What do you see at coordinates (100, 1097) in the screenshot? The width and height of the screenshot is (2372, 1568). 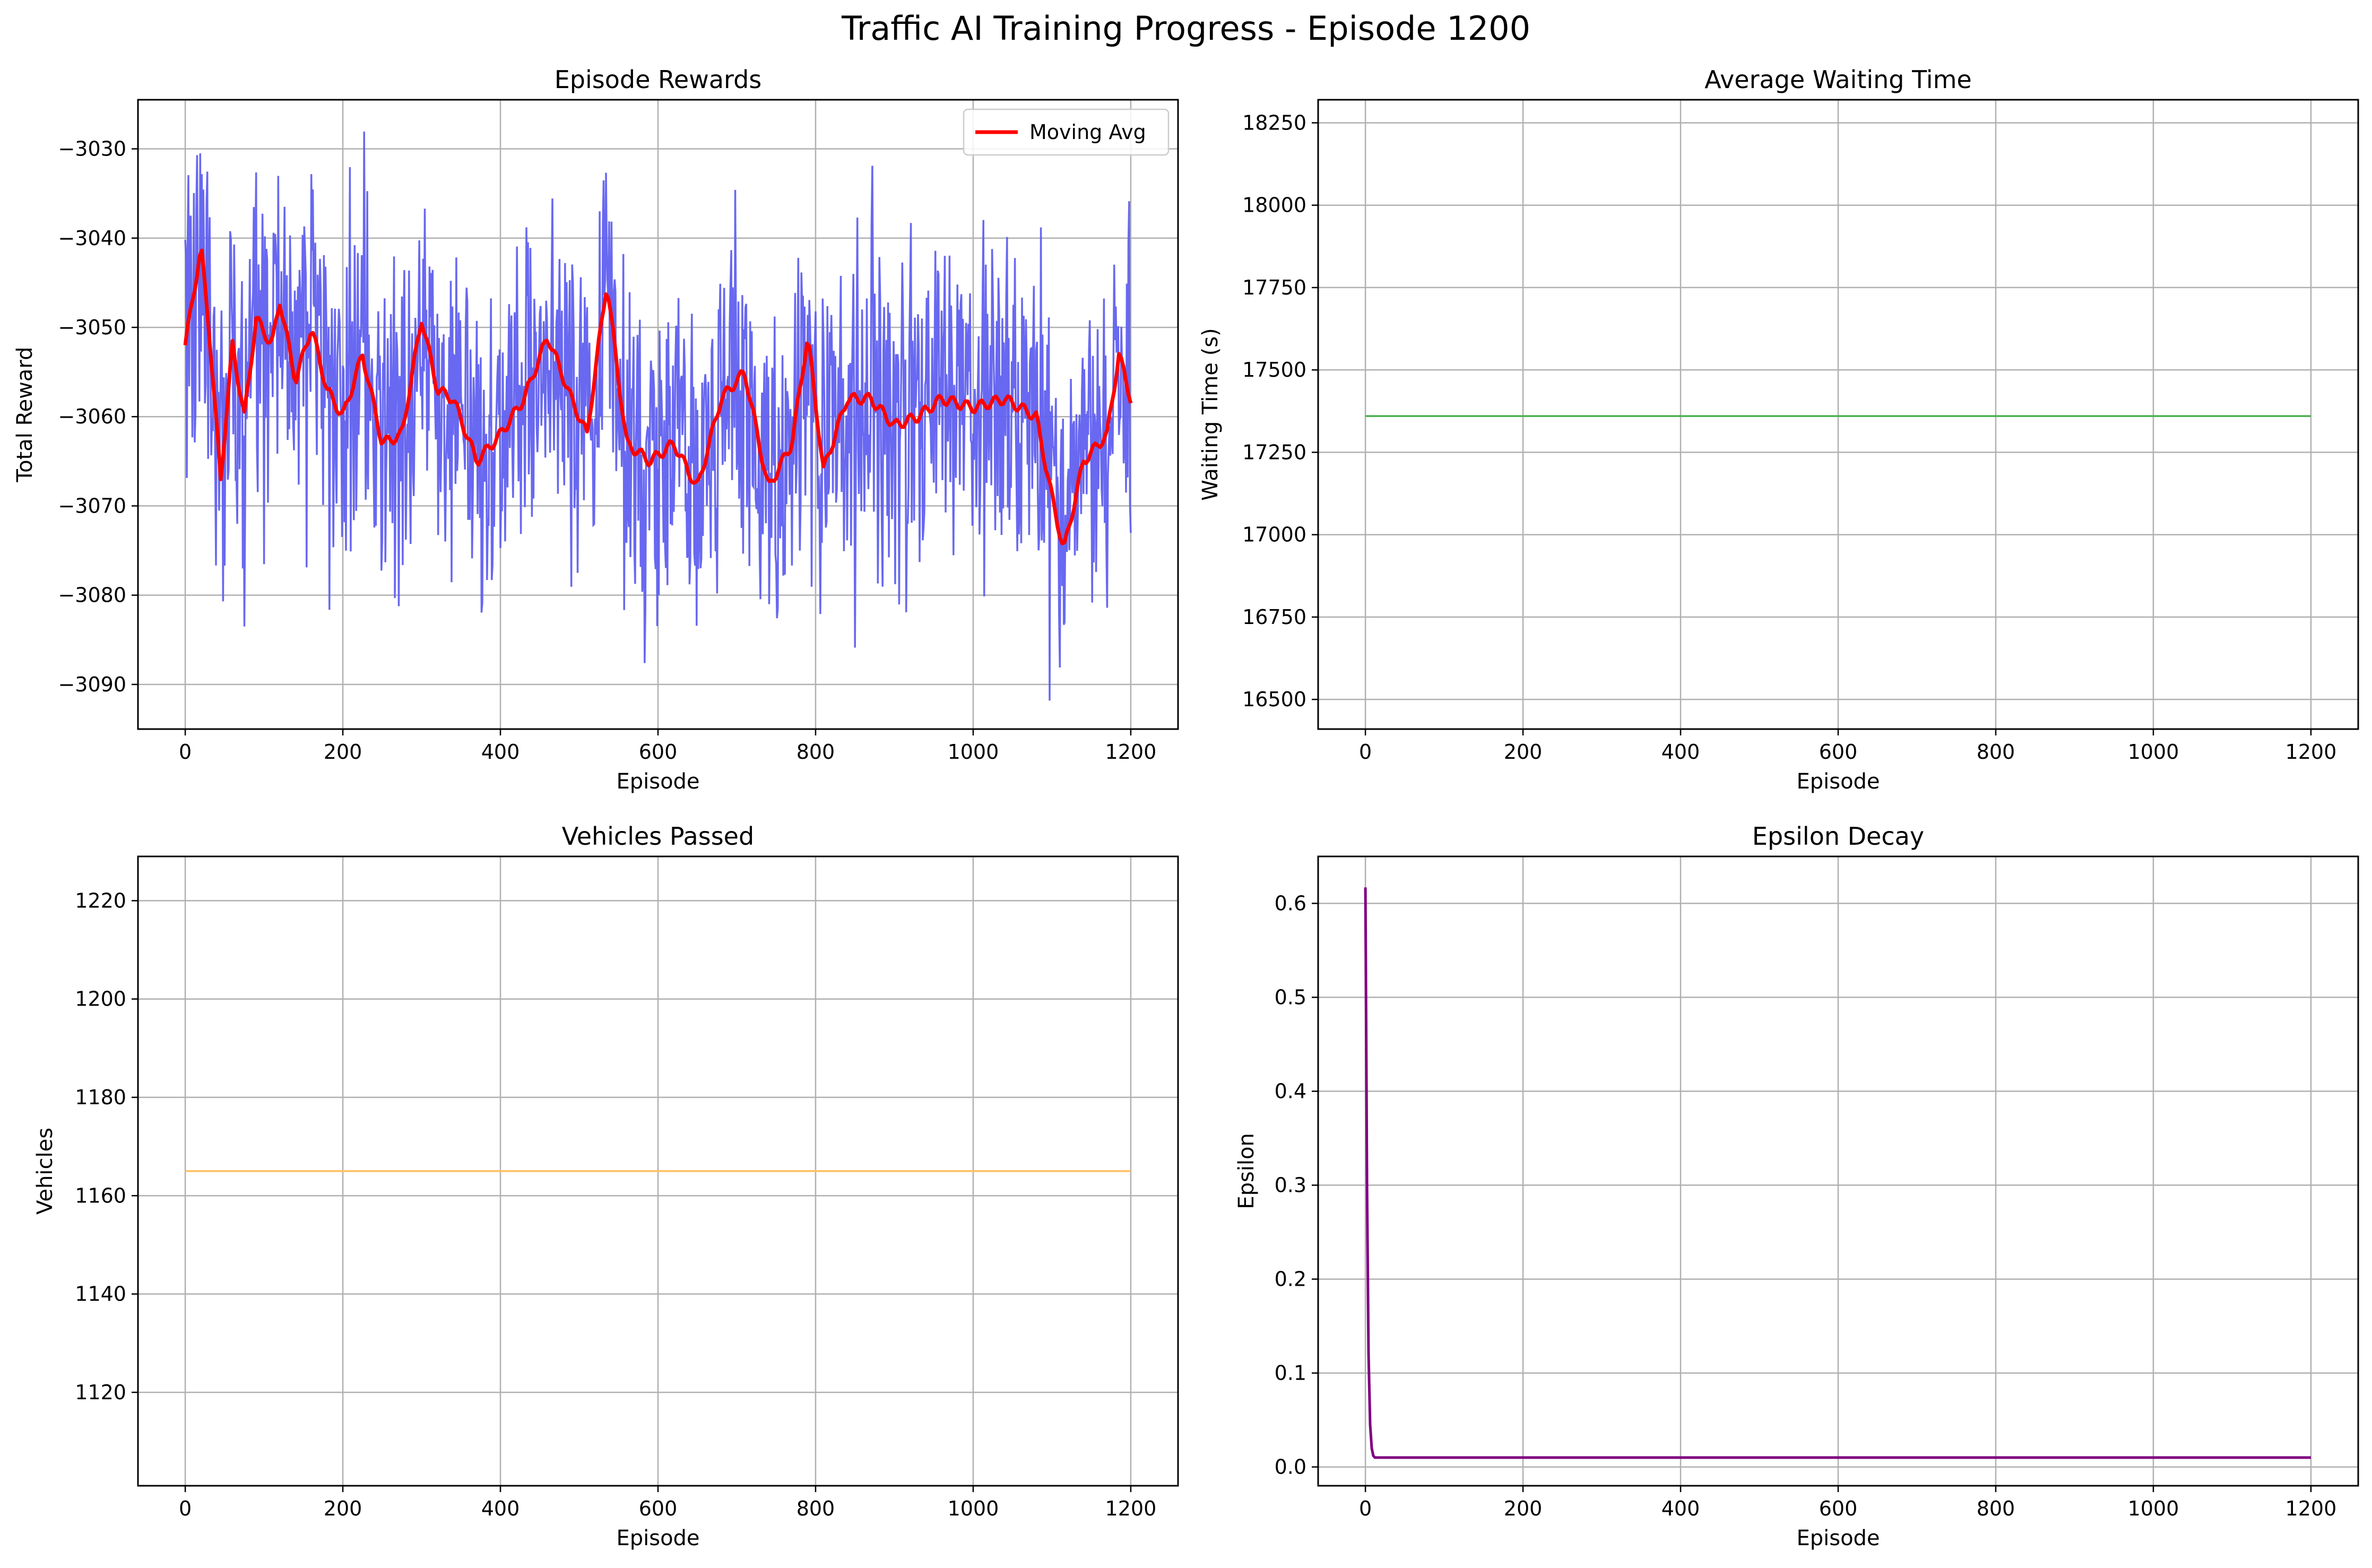 I see `y-tick-label: 1180` at bounding box center [100, 1097].